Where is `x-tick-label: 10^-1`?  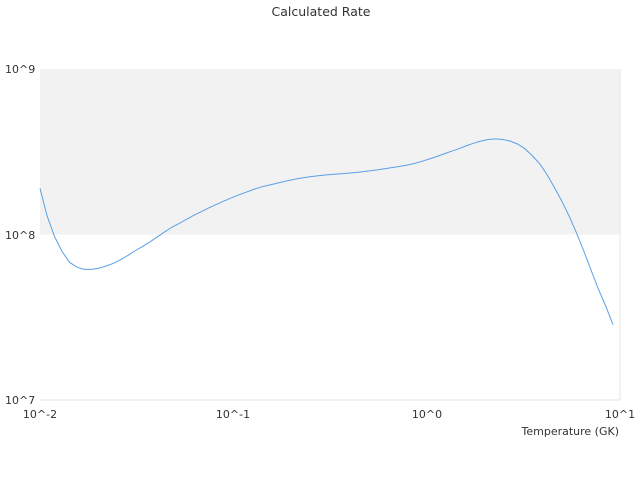
x-tick-label: 10^-1 is located at coordinates (233, 414).